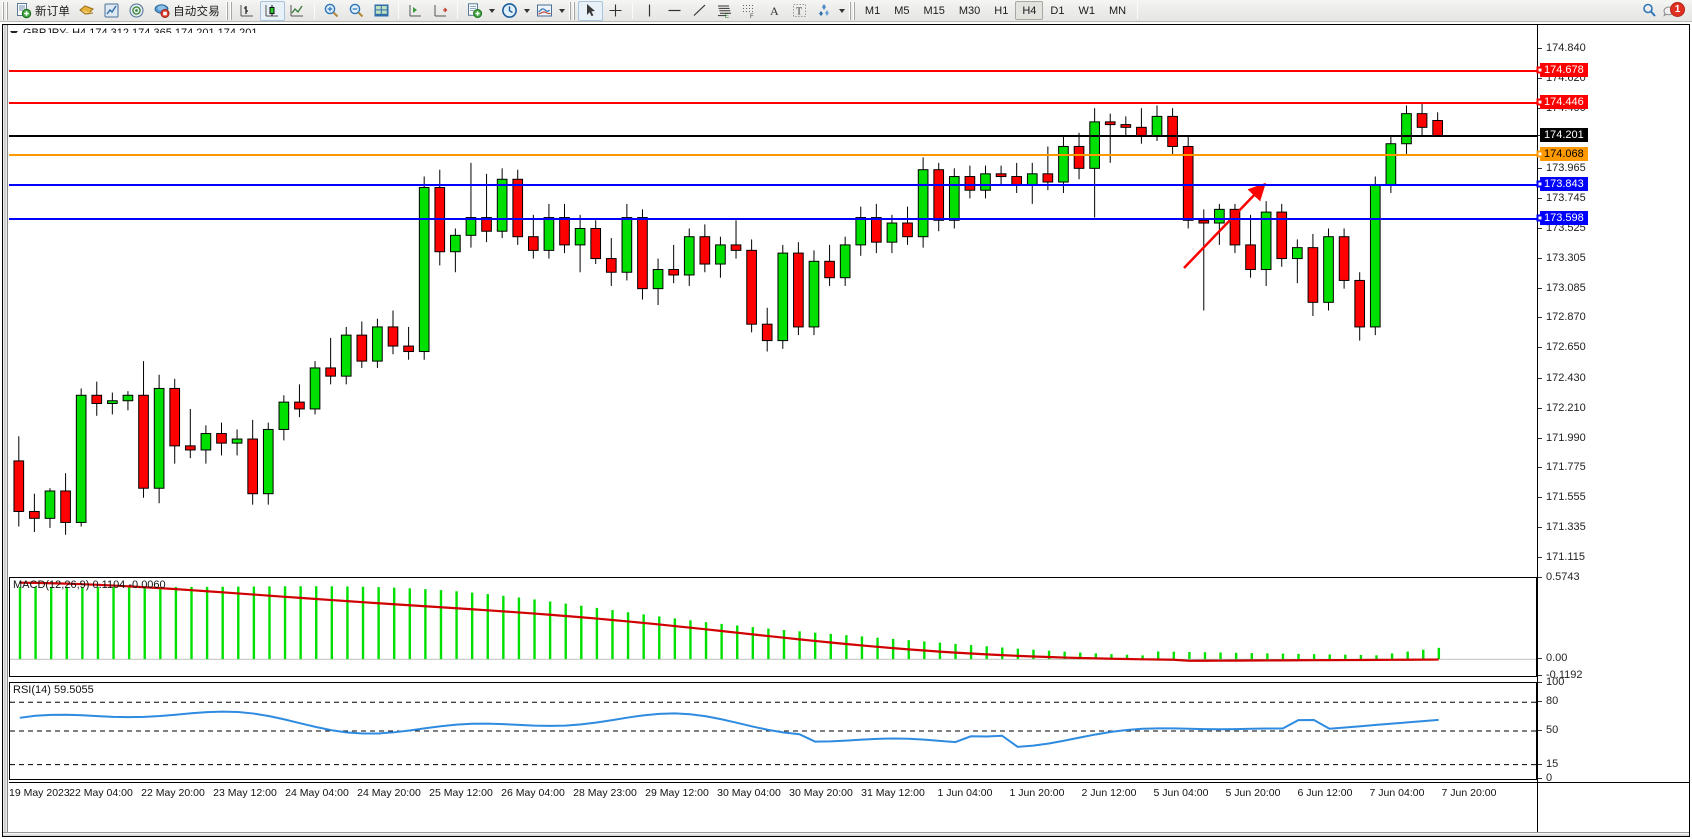 The image size is (1692, 839). I want to click on cursor-button, so click(590, 10).